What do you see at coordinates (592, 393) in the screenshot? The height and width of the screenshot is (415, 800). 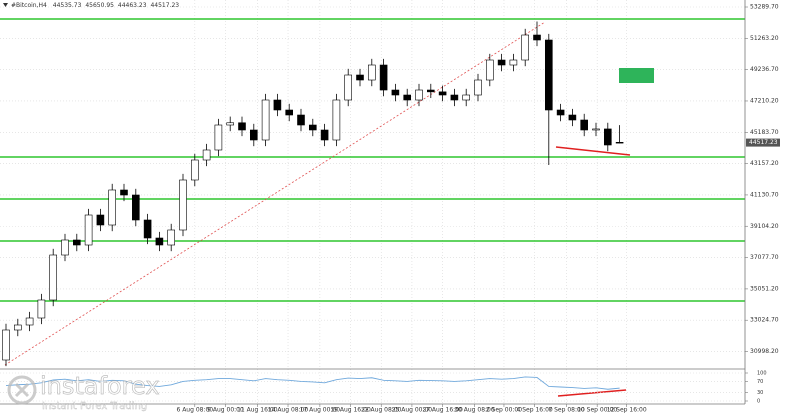 I see `rsi-divergence-line` at bounding box center [592, 393].